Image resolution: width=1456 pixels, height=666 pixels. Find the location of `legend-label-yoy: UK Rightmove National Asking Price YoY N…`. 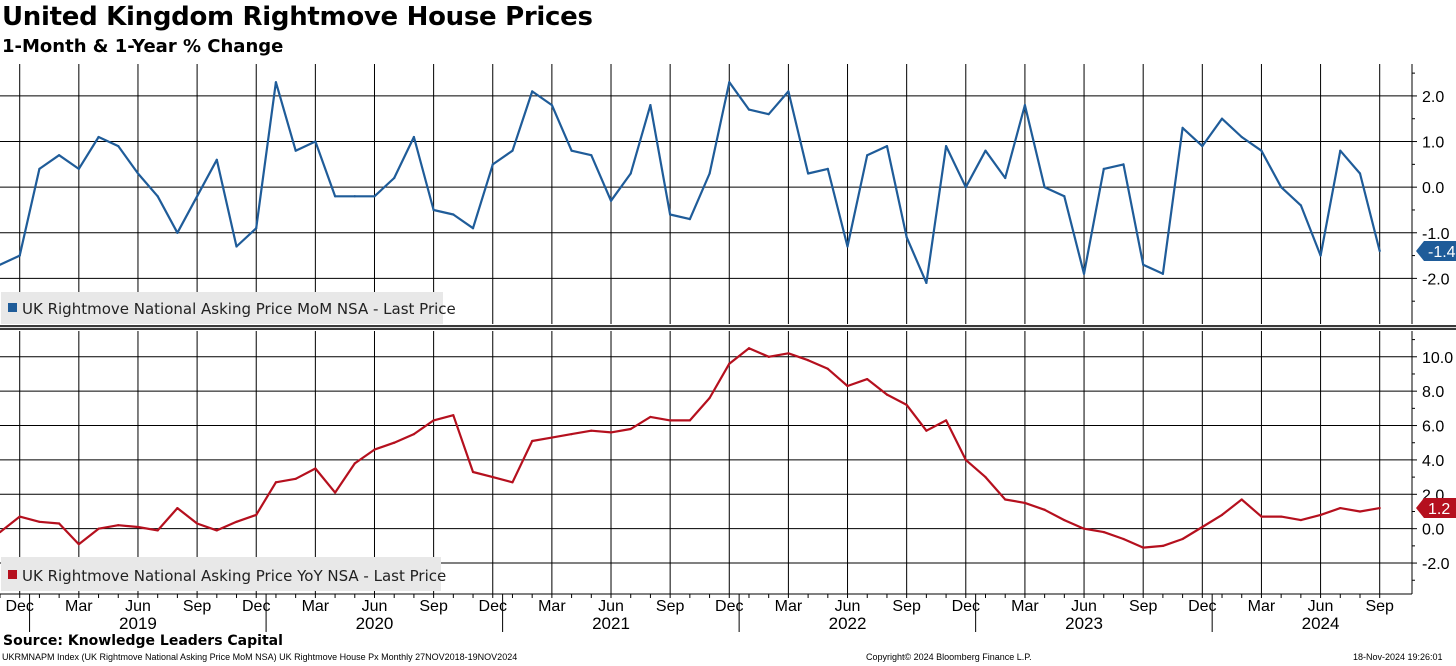

legend-label-yoy: UK Rightmove National Asking Price YoY N… is located at coordinates (234, 576).